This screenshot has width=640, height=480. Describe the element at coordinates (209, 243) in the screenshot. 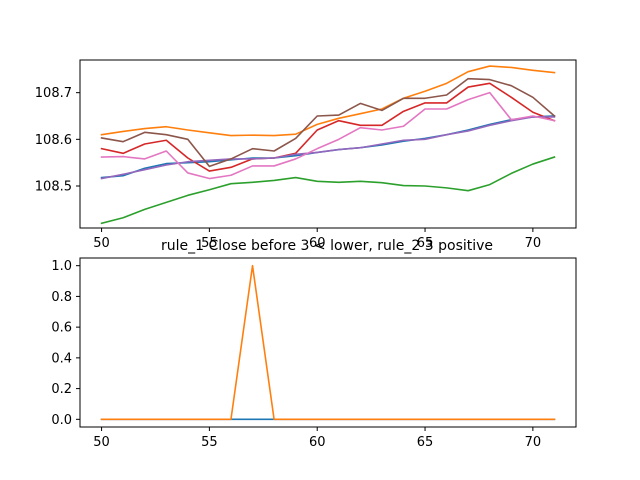

I see `top-chart-x-tick-label: 55` at that location.